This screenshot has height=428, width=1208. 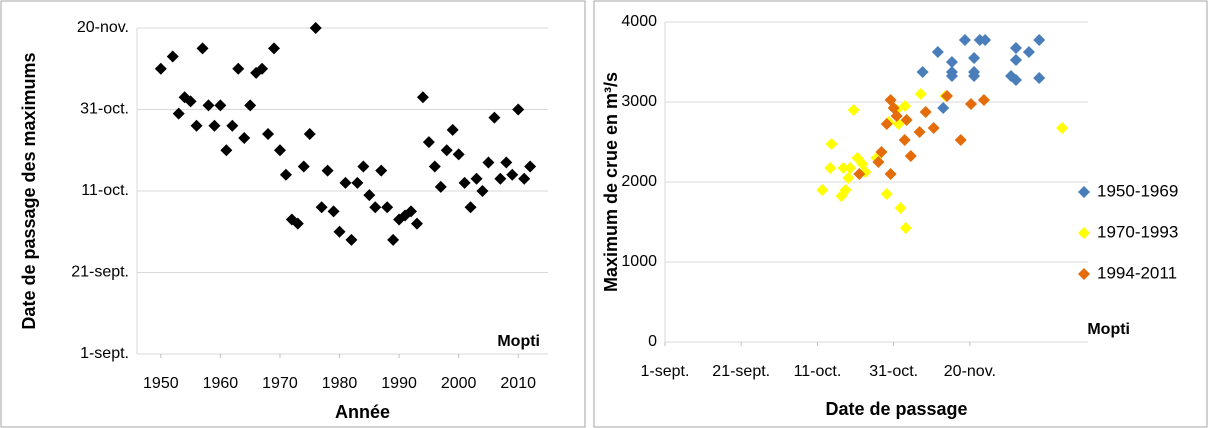 I want to click on x-tick-label: 2000, so click(x=459, y=383).